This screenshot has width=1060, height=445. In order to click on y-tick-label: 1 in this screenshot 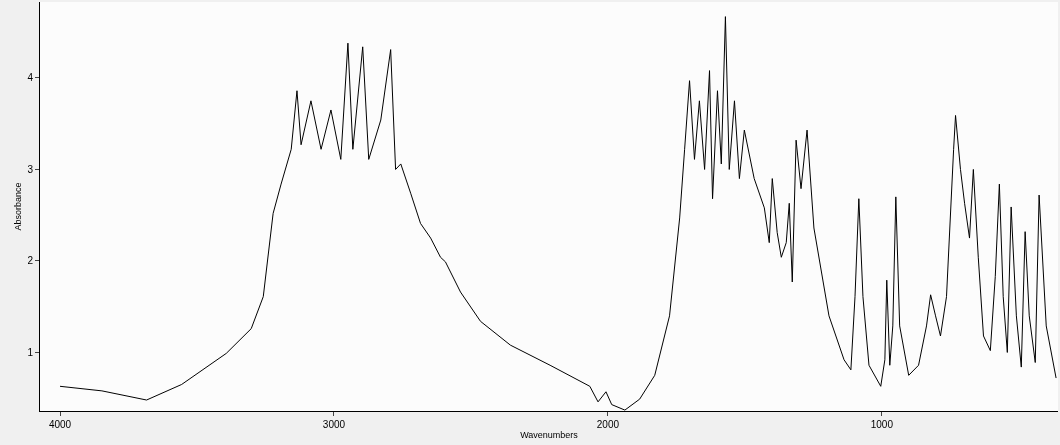, I will do `click(30, 352)`.